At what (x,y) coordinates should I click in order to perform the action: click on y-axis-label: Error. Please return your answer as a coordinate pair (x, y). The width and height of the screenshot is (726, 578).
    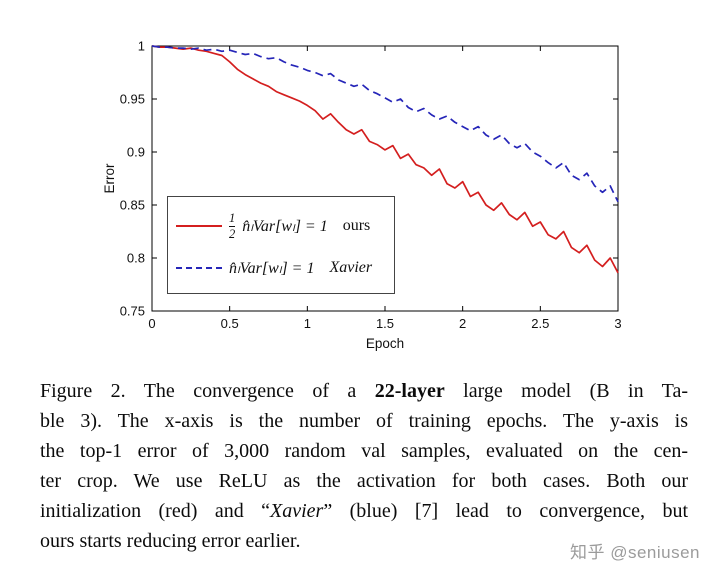
    Looking at the image, I should click on (109, 178).